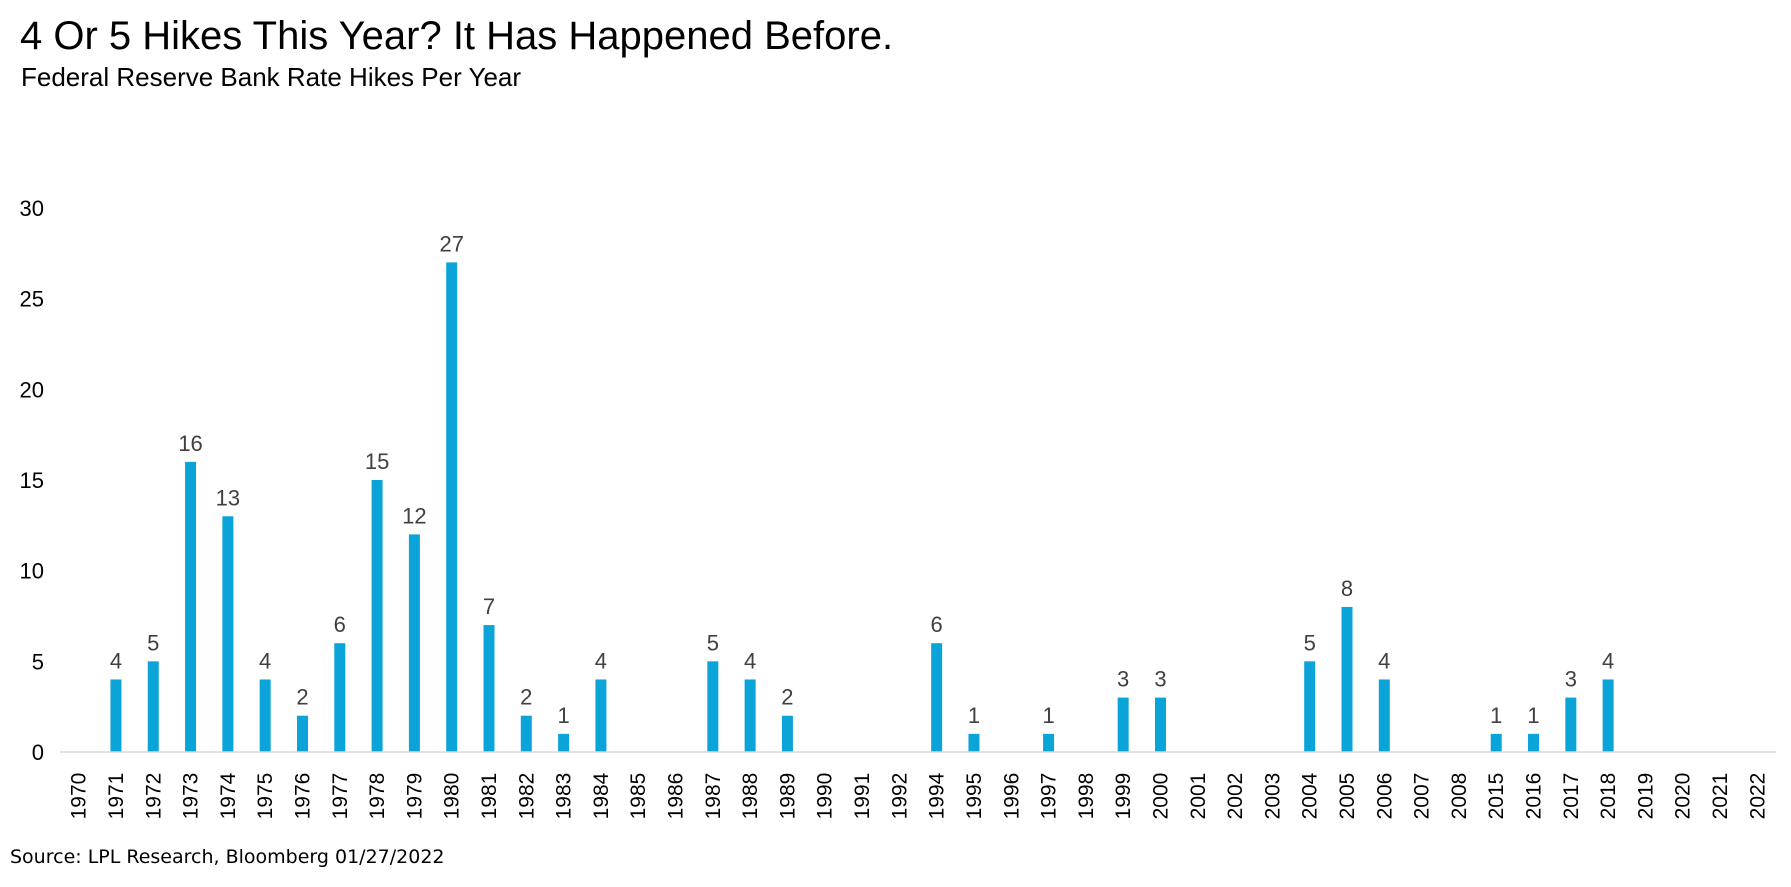 The height and width of the screenshot is (887, 1791). What do you see at coordinates (1347, 588) in the screenshot?
I see `data-label-2005: 8` at bounding box center [1347, 588].